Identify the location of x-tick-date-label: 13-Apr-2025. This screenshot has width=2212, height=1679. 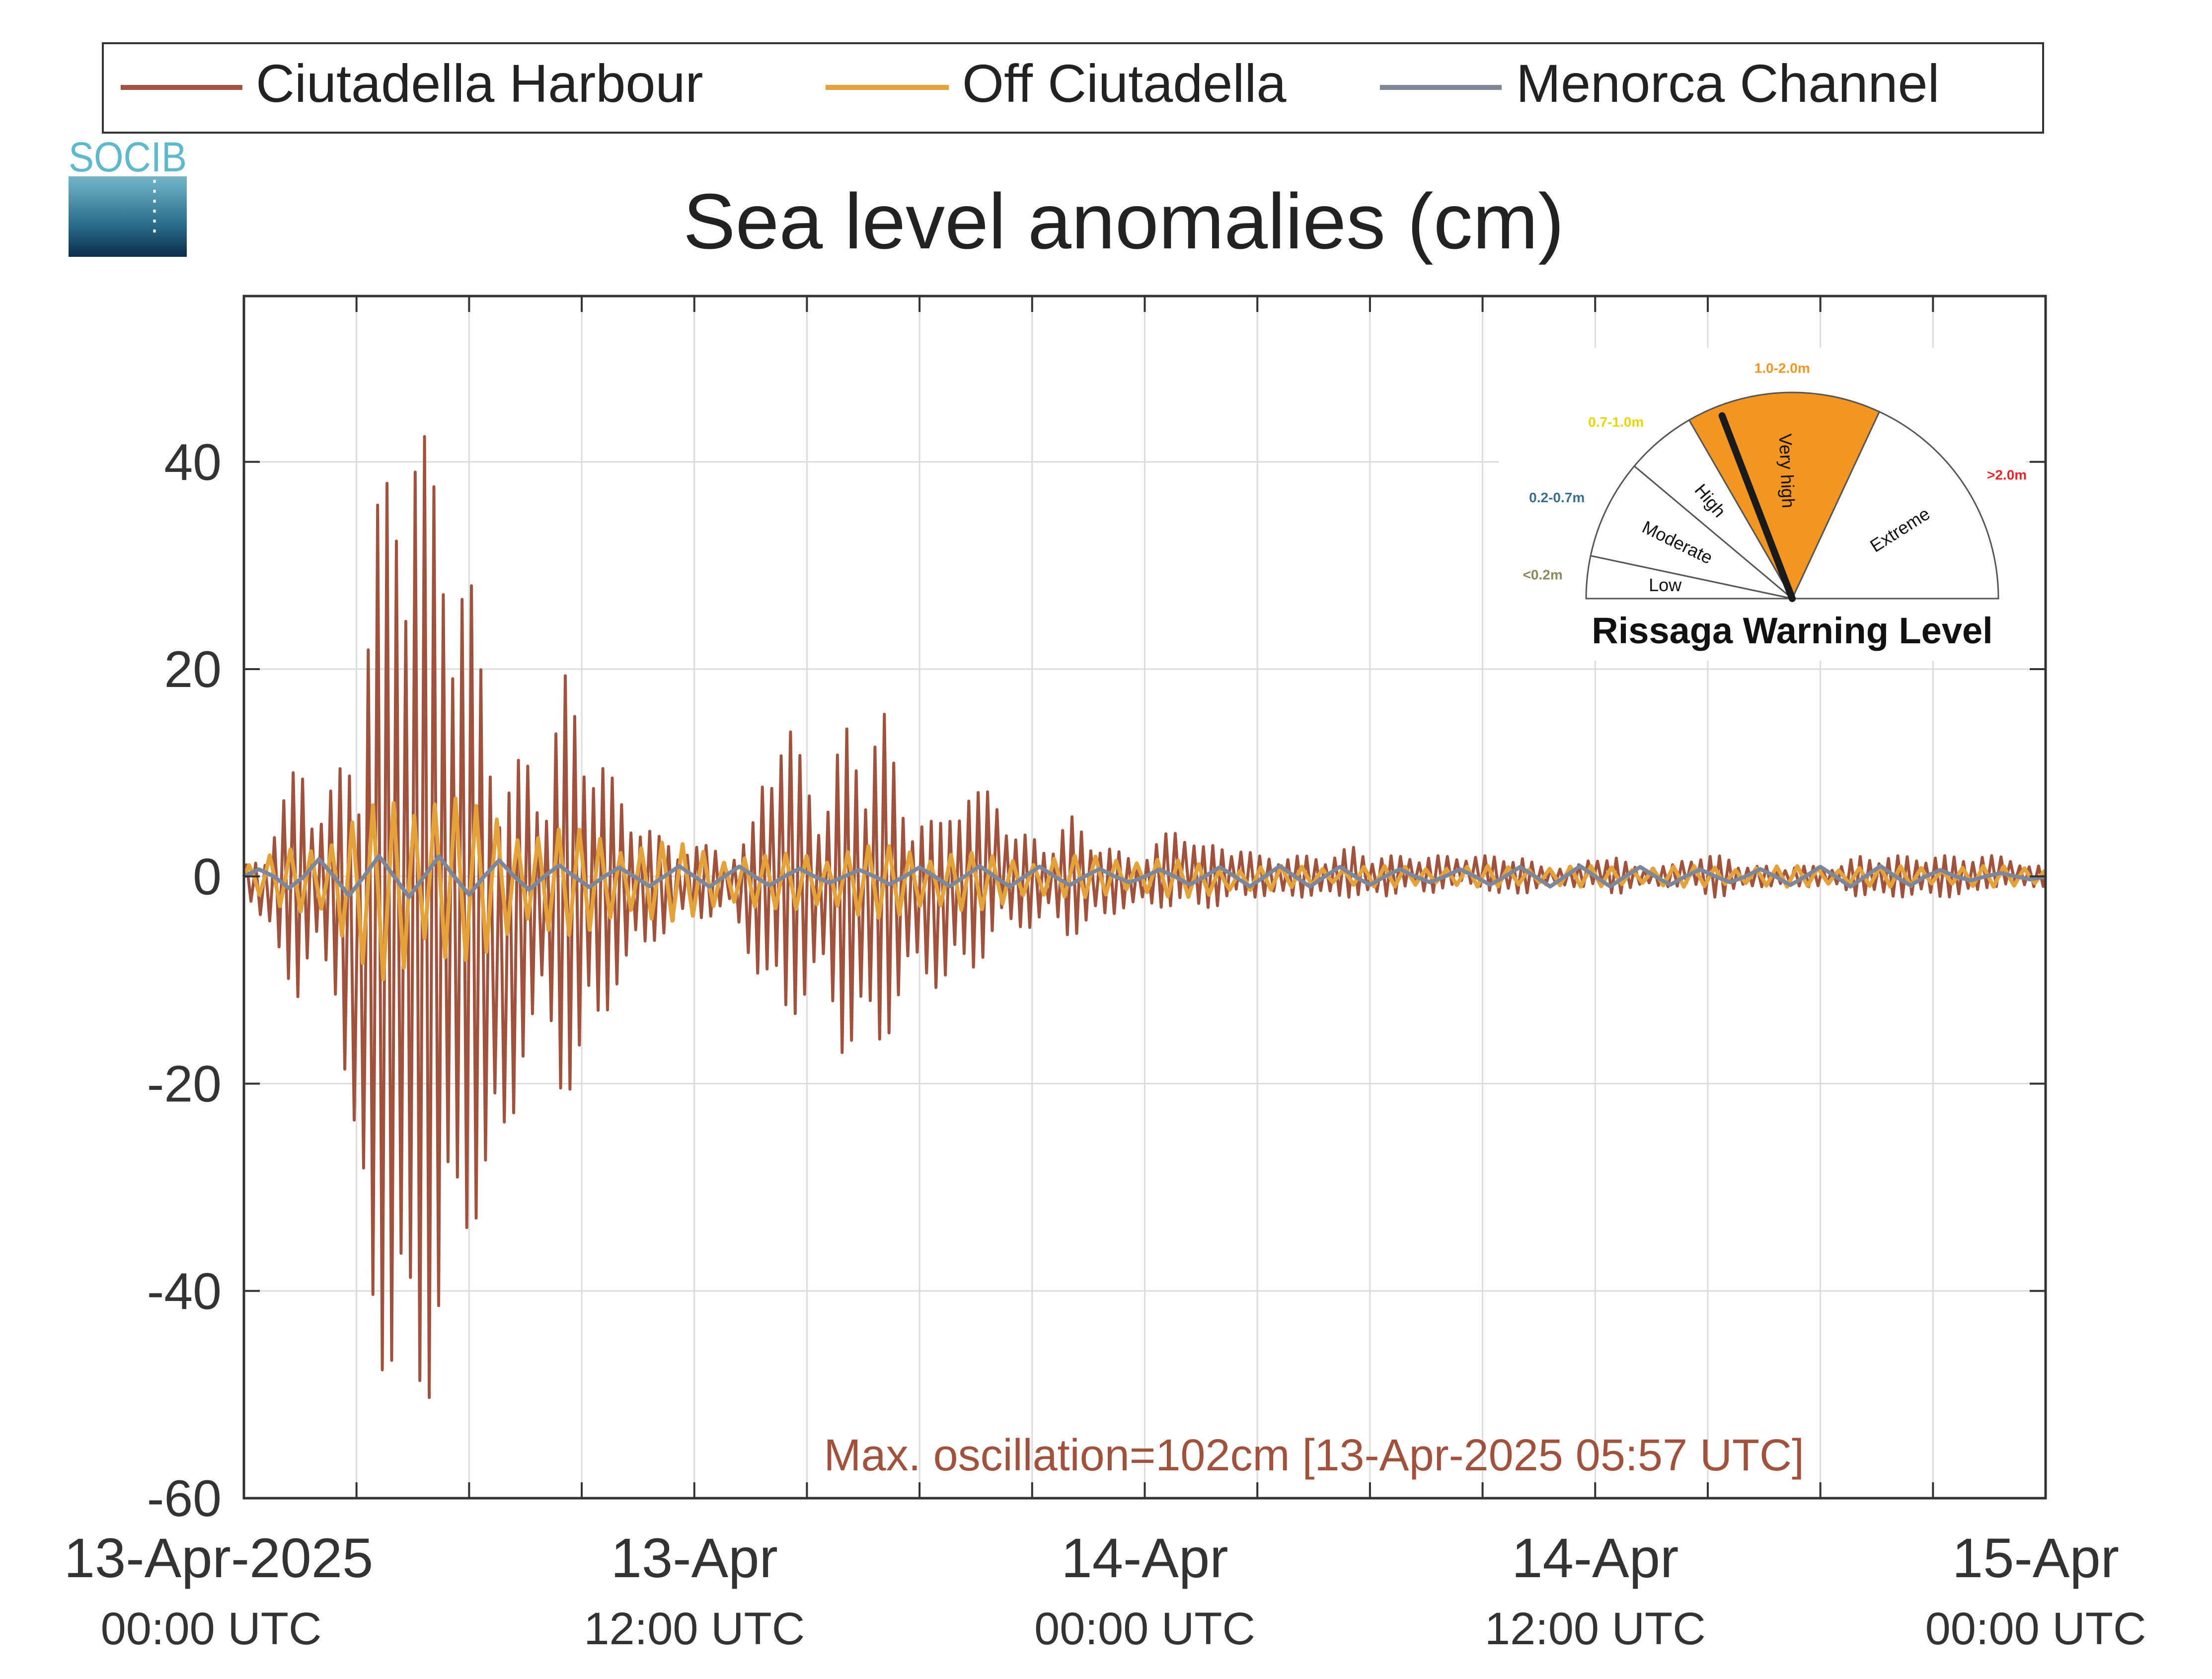
(219, 1558).